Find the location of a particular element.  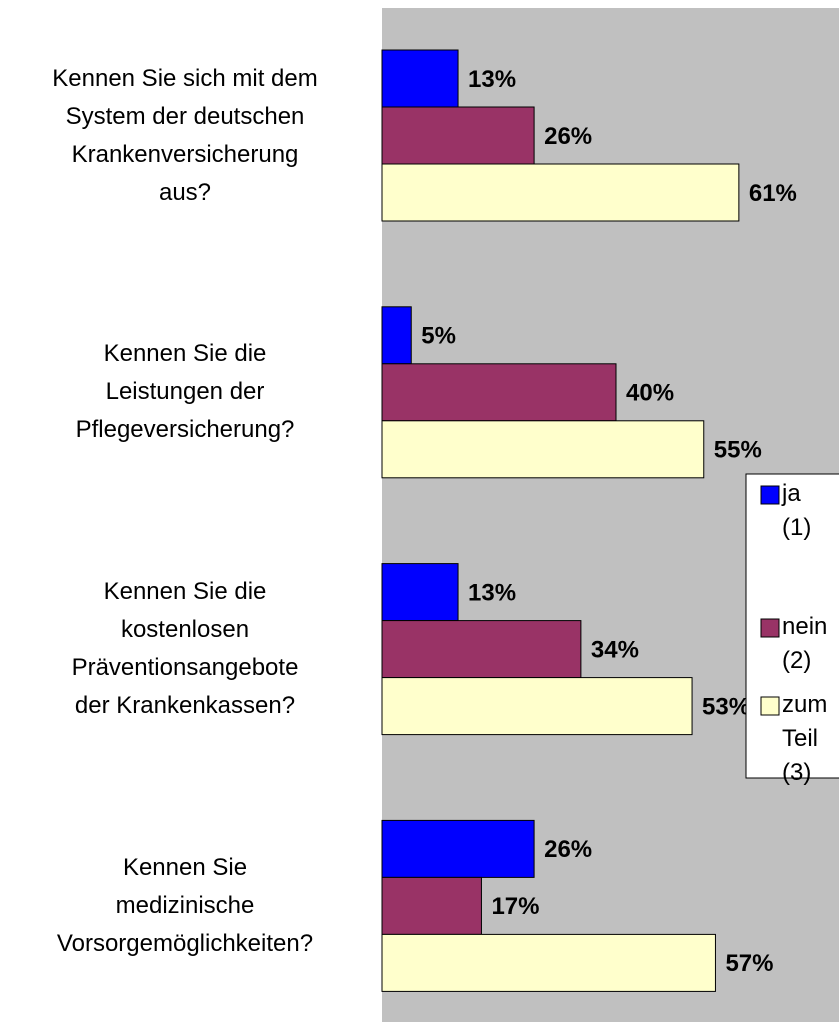

value-label: 57% is located at coordinates (749, 963).